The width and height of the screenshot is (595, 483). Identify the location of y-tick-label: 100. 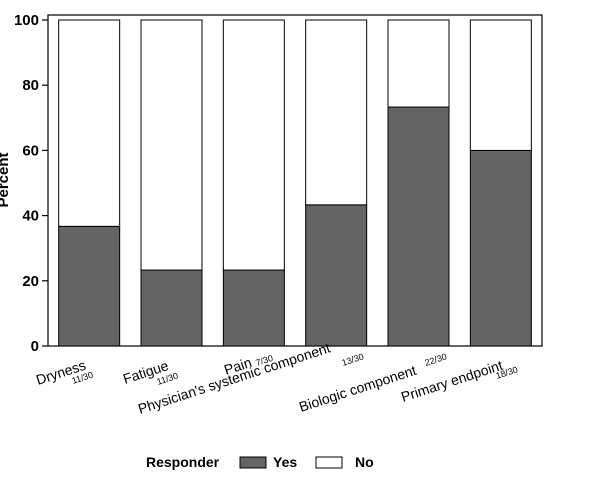
(26, 20).